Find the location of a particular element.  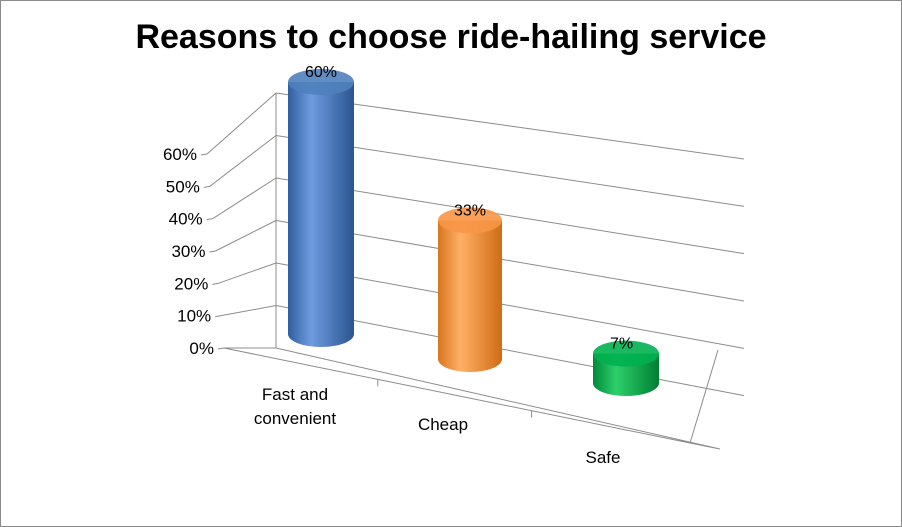

y-tick-label: 30% is located at coordinates (188, 251).